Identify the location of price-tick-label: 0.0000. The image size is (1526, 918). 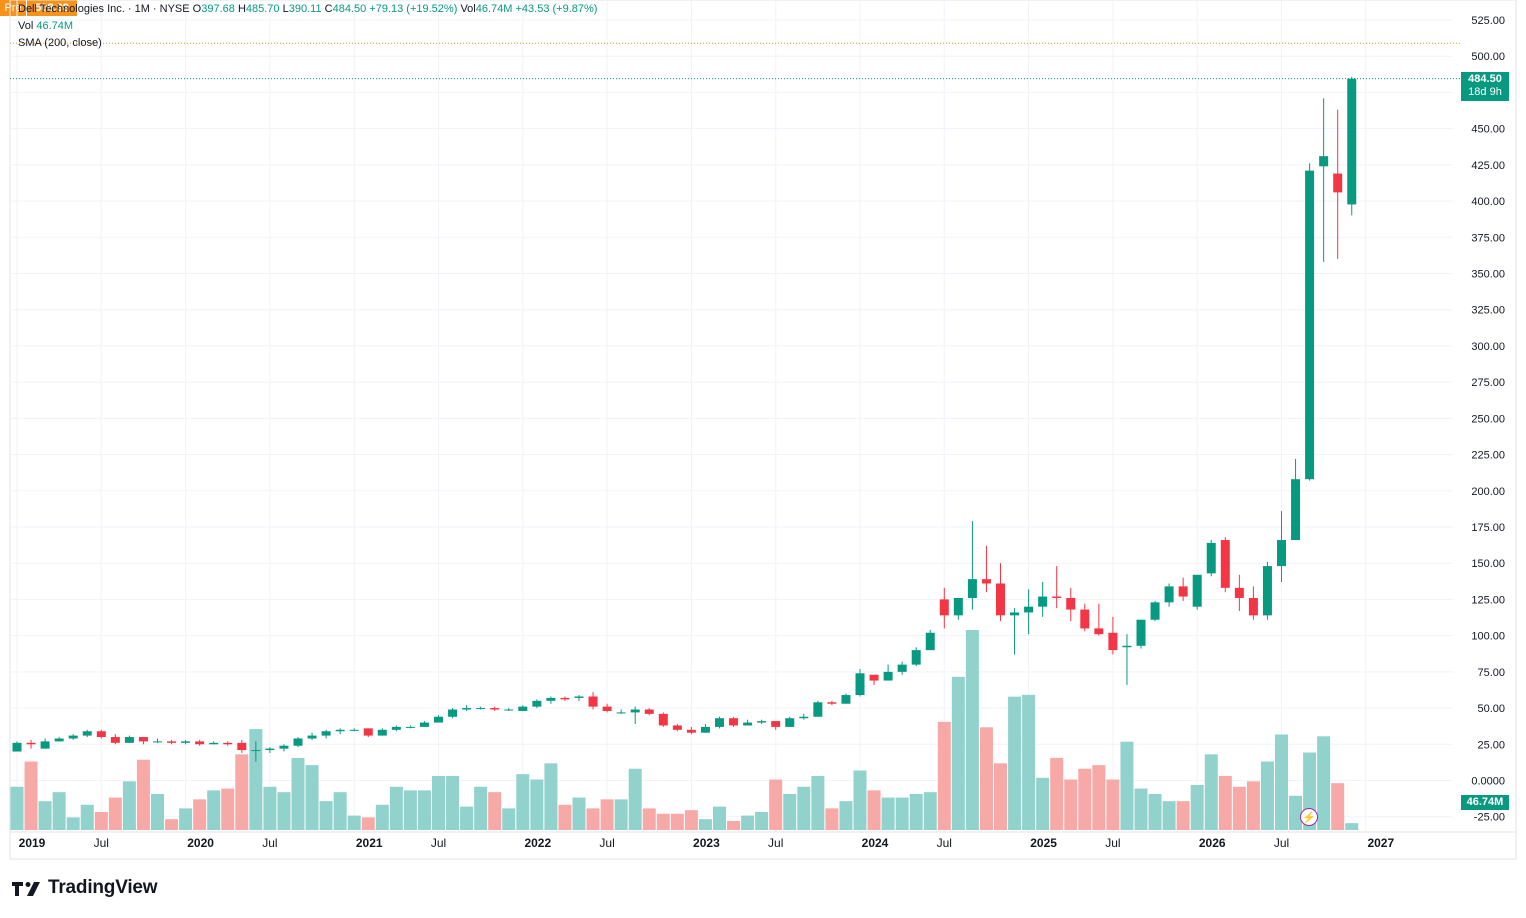
(1488, 782).